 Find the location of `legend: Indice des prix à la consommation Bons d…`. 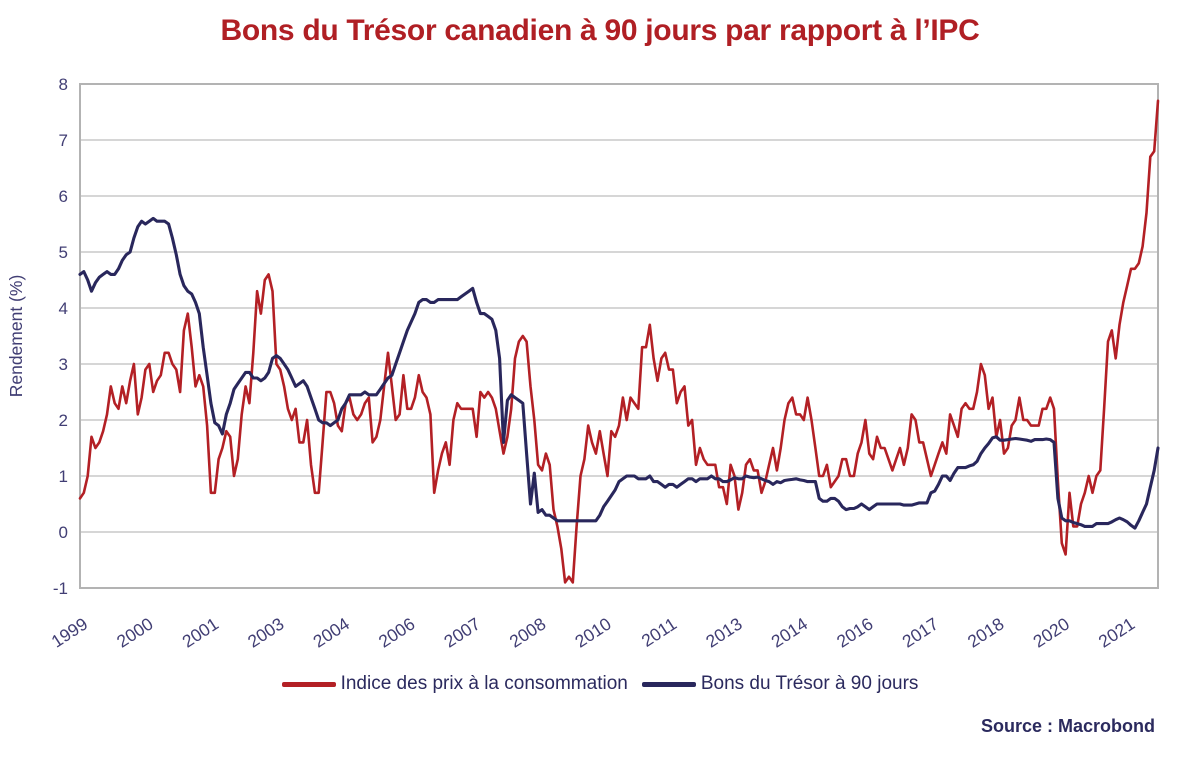

legend: Indice des prix à la consommation Bons d… is located at coordinates (600, 684).